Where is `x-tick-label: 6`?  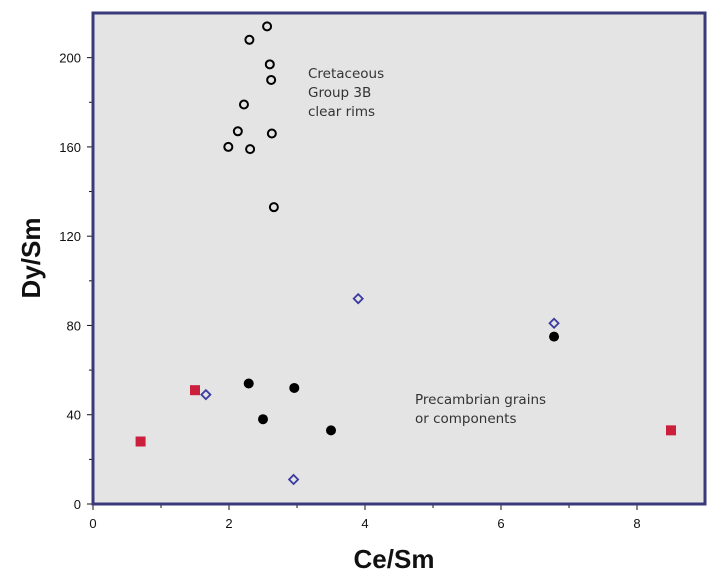
x-tick-label: 6 is located at coordinates (500, 523).